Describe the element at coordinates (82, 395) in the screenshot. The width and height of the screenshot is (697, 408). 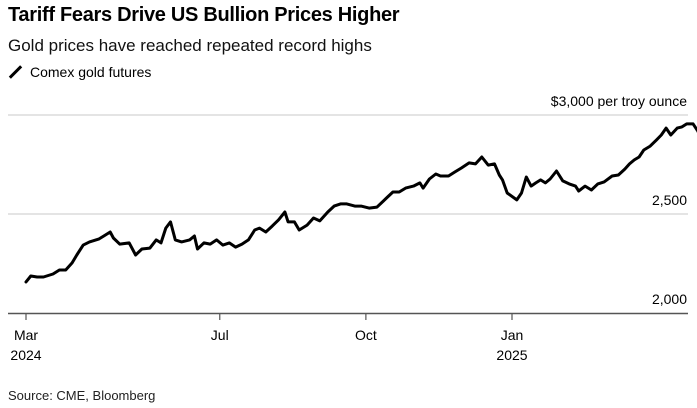
I see `source-note: Source: CME, Bloomberg` at that location.